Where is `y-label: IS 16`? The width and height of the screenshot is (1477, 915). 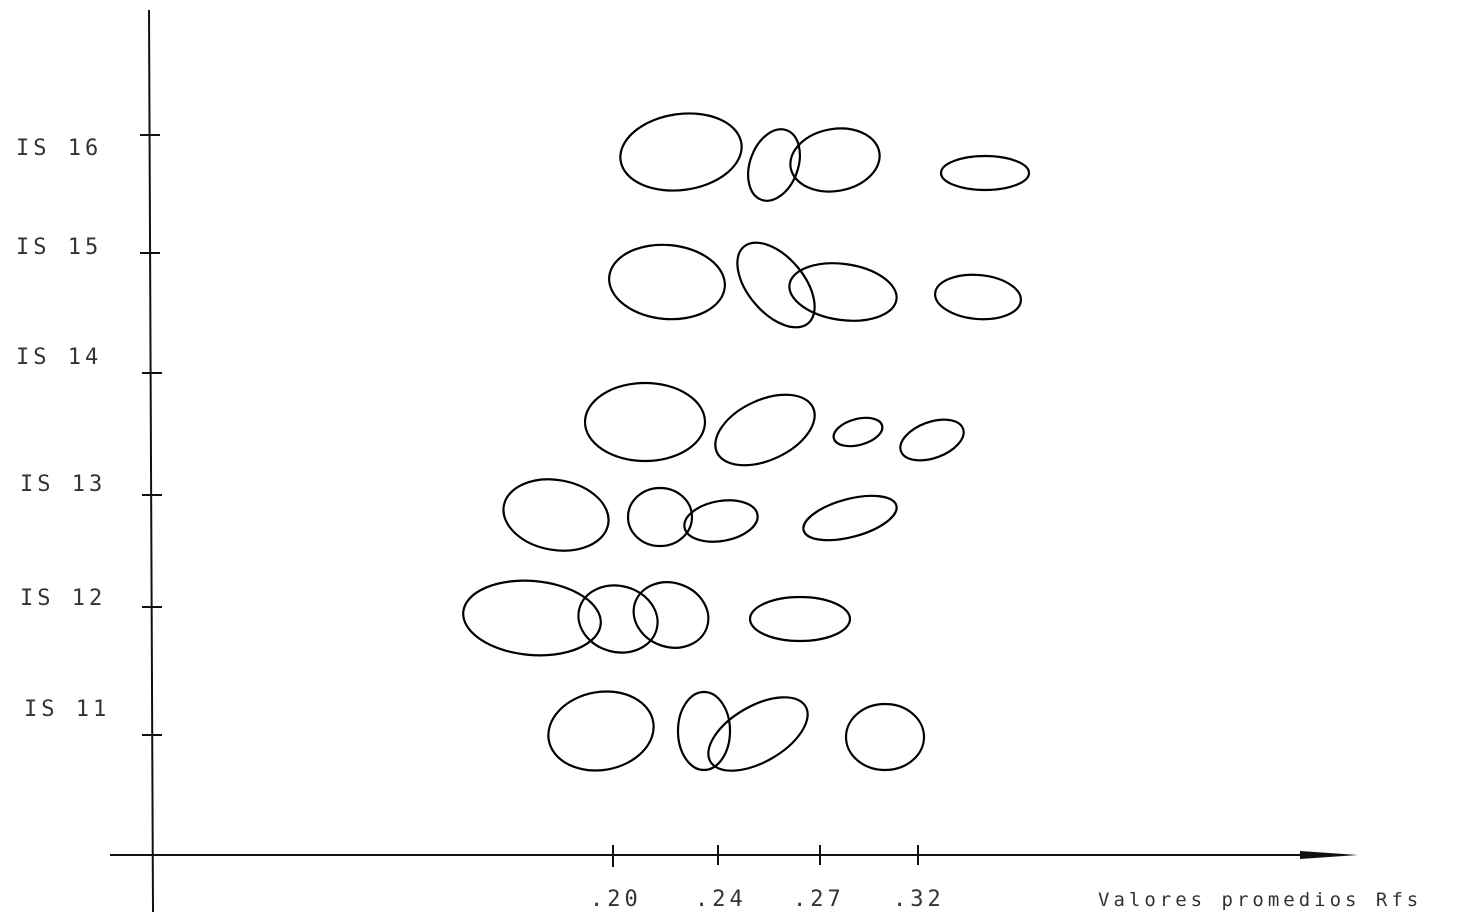
y-label: IS 16 is located at coordinates (59, 148).